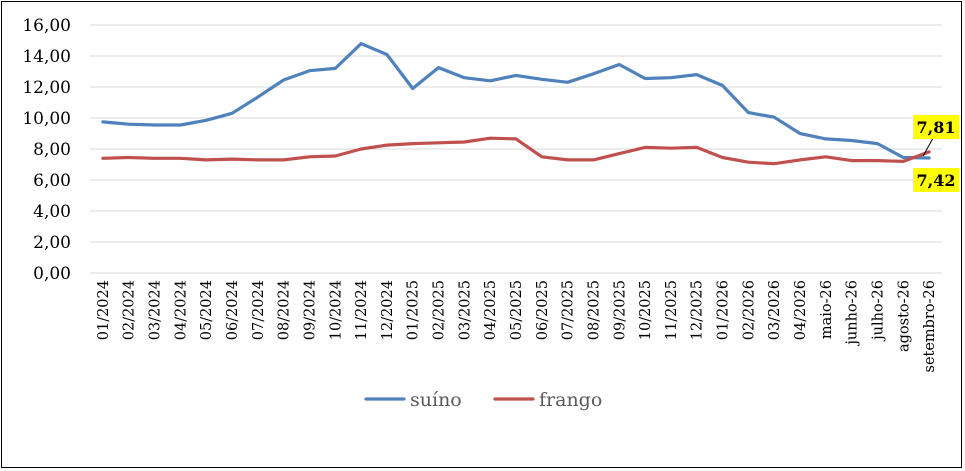 The image size is (965, 471). I want to click on x-tick-label: 01/2026, so click(724, 310).